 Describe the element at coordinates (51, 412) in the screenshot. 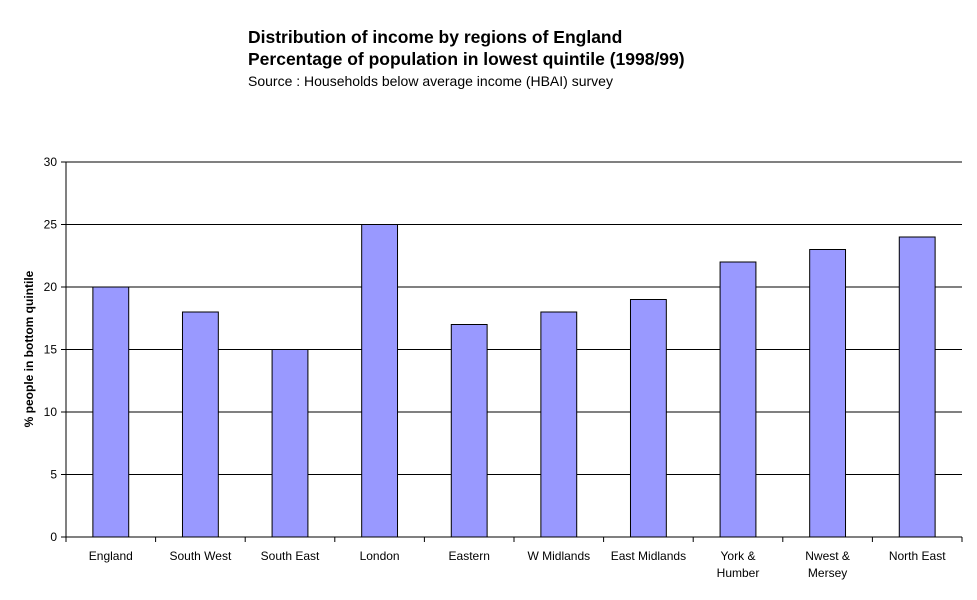

I see `y-tick-label: 10` at that location.